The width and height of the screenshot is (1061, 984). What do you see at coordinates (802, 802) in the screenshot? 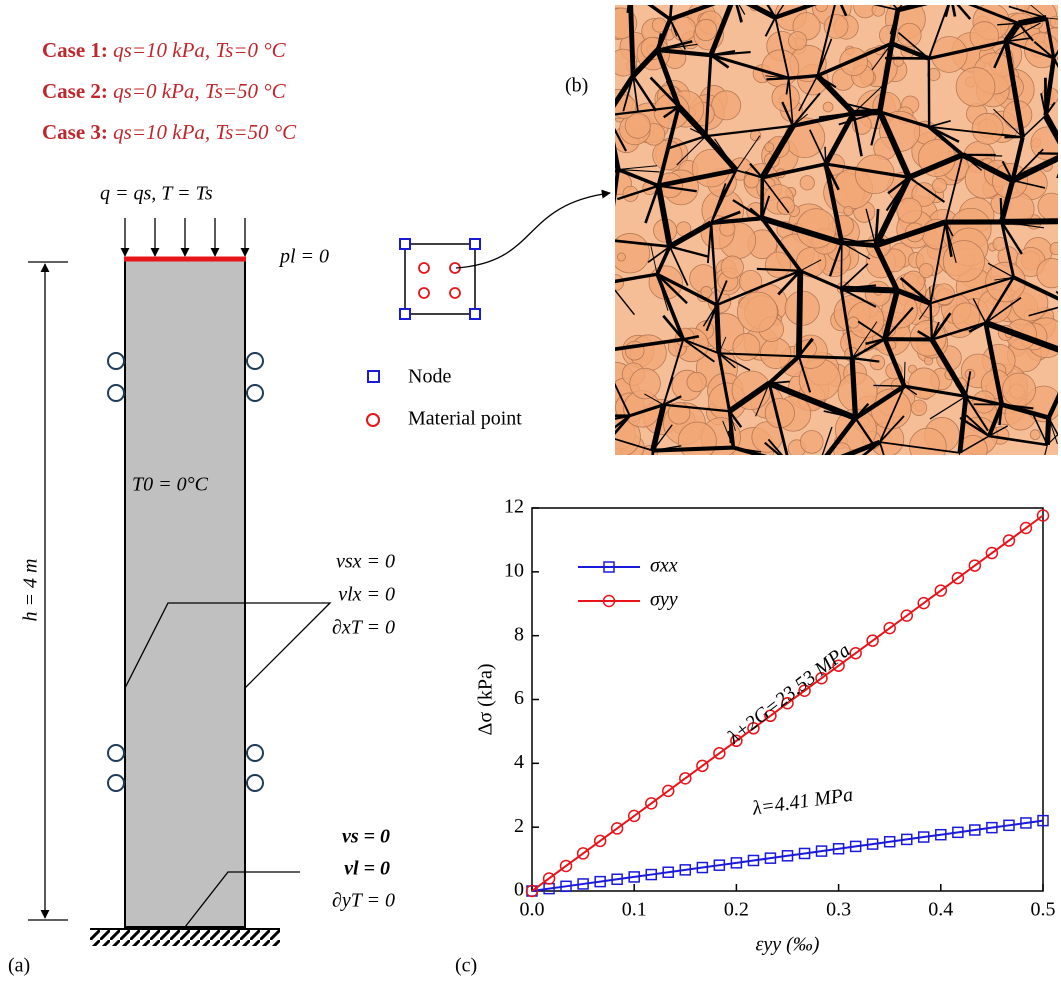
I see `annotation: λ=4.41 MPa` at bounding box center [802, 802].